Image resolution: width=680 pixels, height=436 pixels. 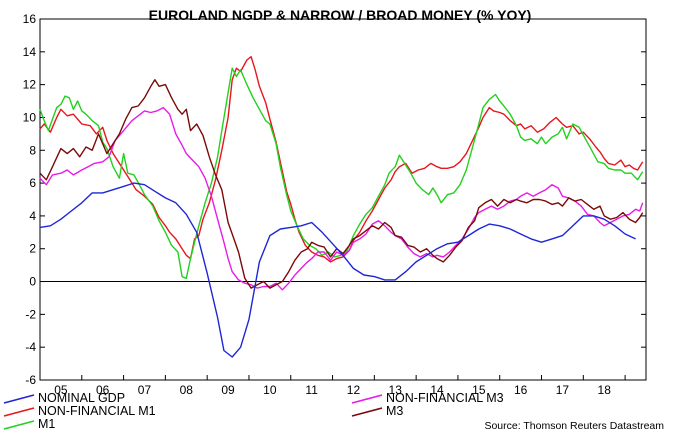 I want to click on x-tick-label: 17, so click(x=563, y=390).